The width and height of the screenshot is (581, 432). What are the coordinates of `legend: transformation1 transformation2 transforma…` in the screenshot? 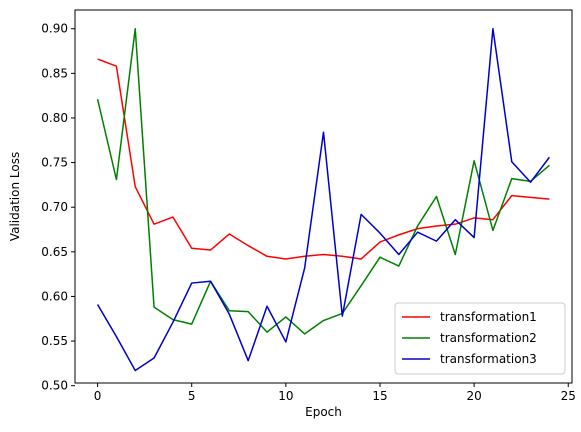 It's located at (480, 338).